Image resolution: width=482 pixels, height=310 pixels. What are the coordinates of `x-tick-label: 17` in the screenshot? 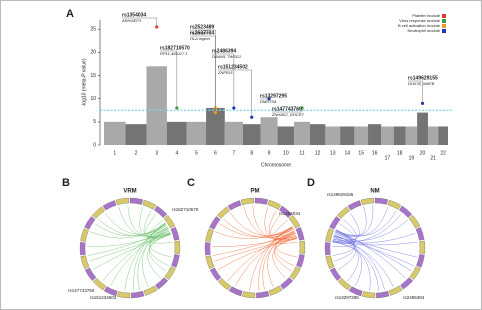 It's located at (388, 158).